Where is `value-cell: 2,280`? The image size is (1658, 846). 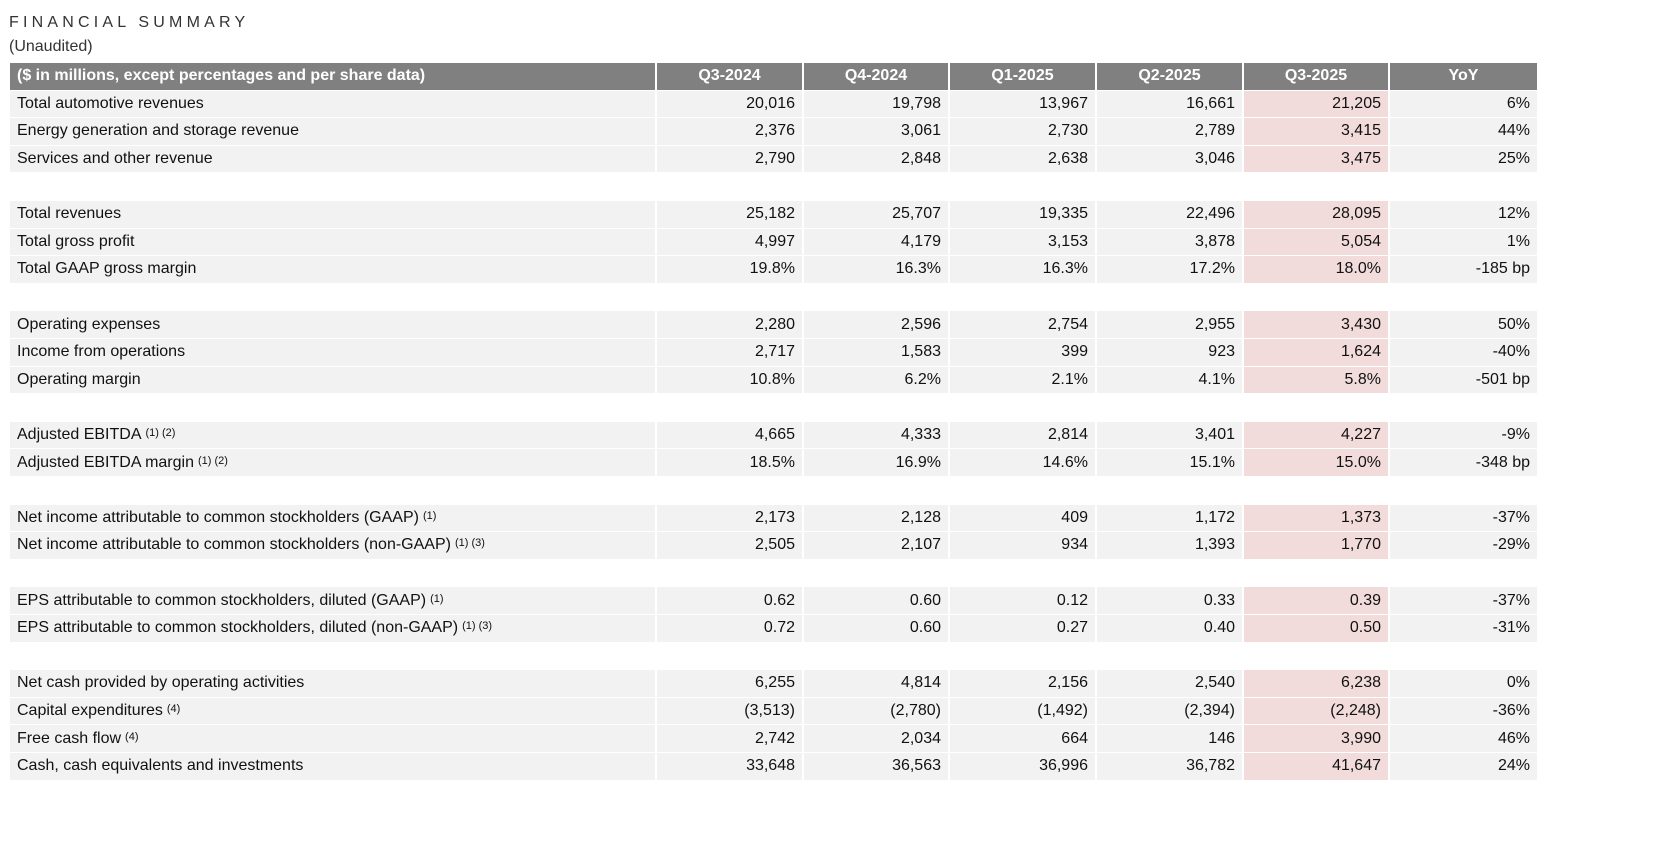 value-cell: 2,280 is located at coordinates (729, 324).